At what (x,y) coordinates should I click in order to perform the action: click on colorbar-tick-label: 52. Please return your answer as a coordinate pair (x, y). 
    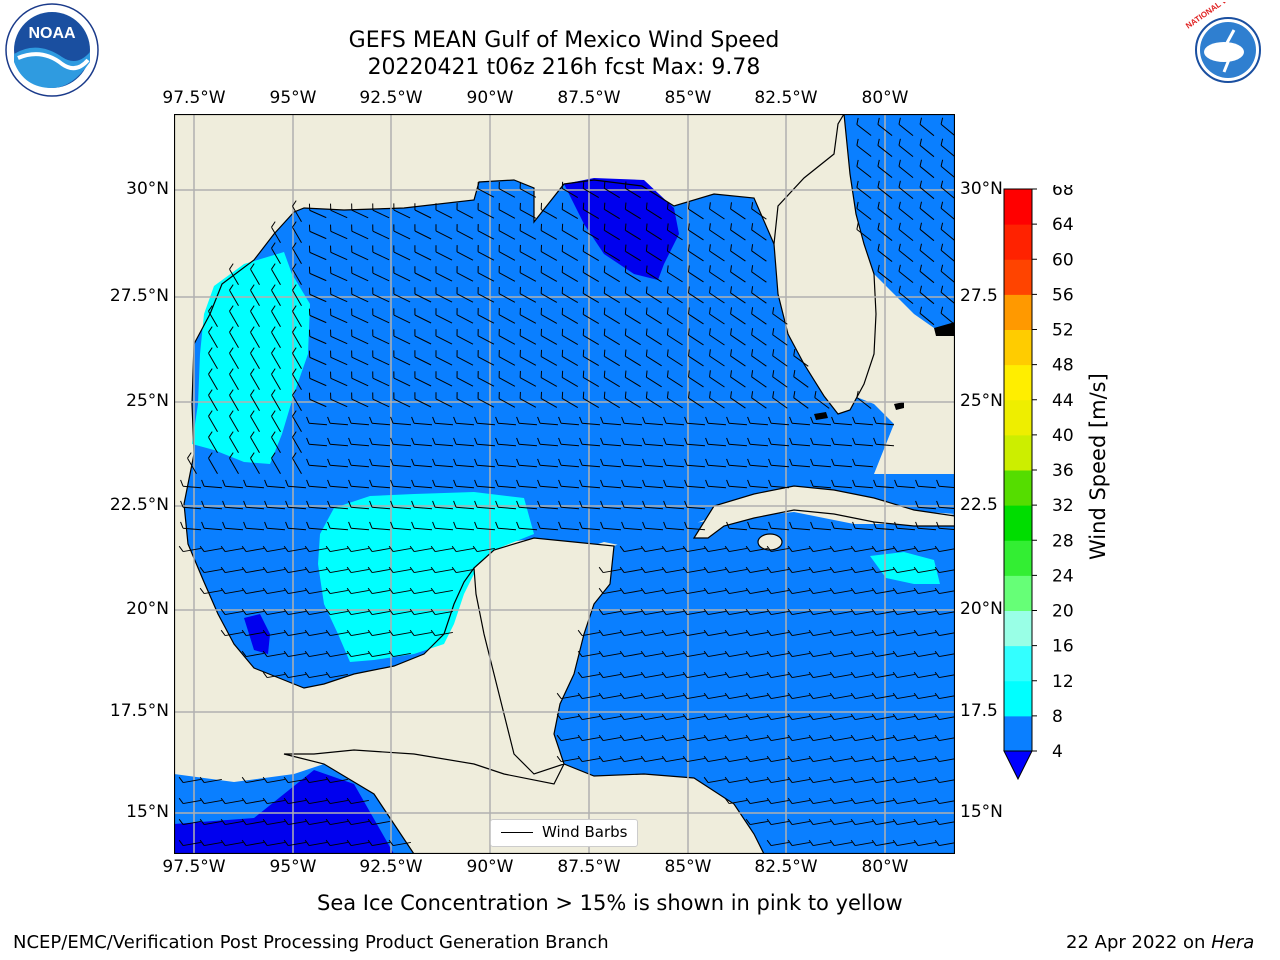
    Looking at the image, I should click on (1063, 331).